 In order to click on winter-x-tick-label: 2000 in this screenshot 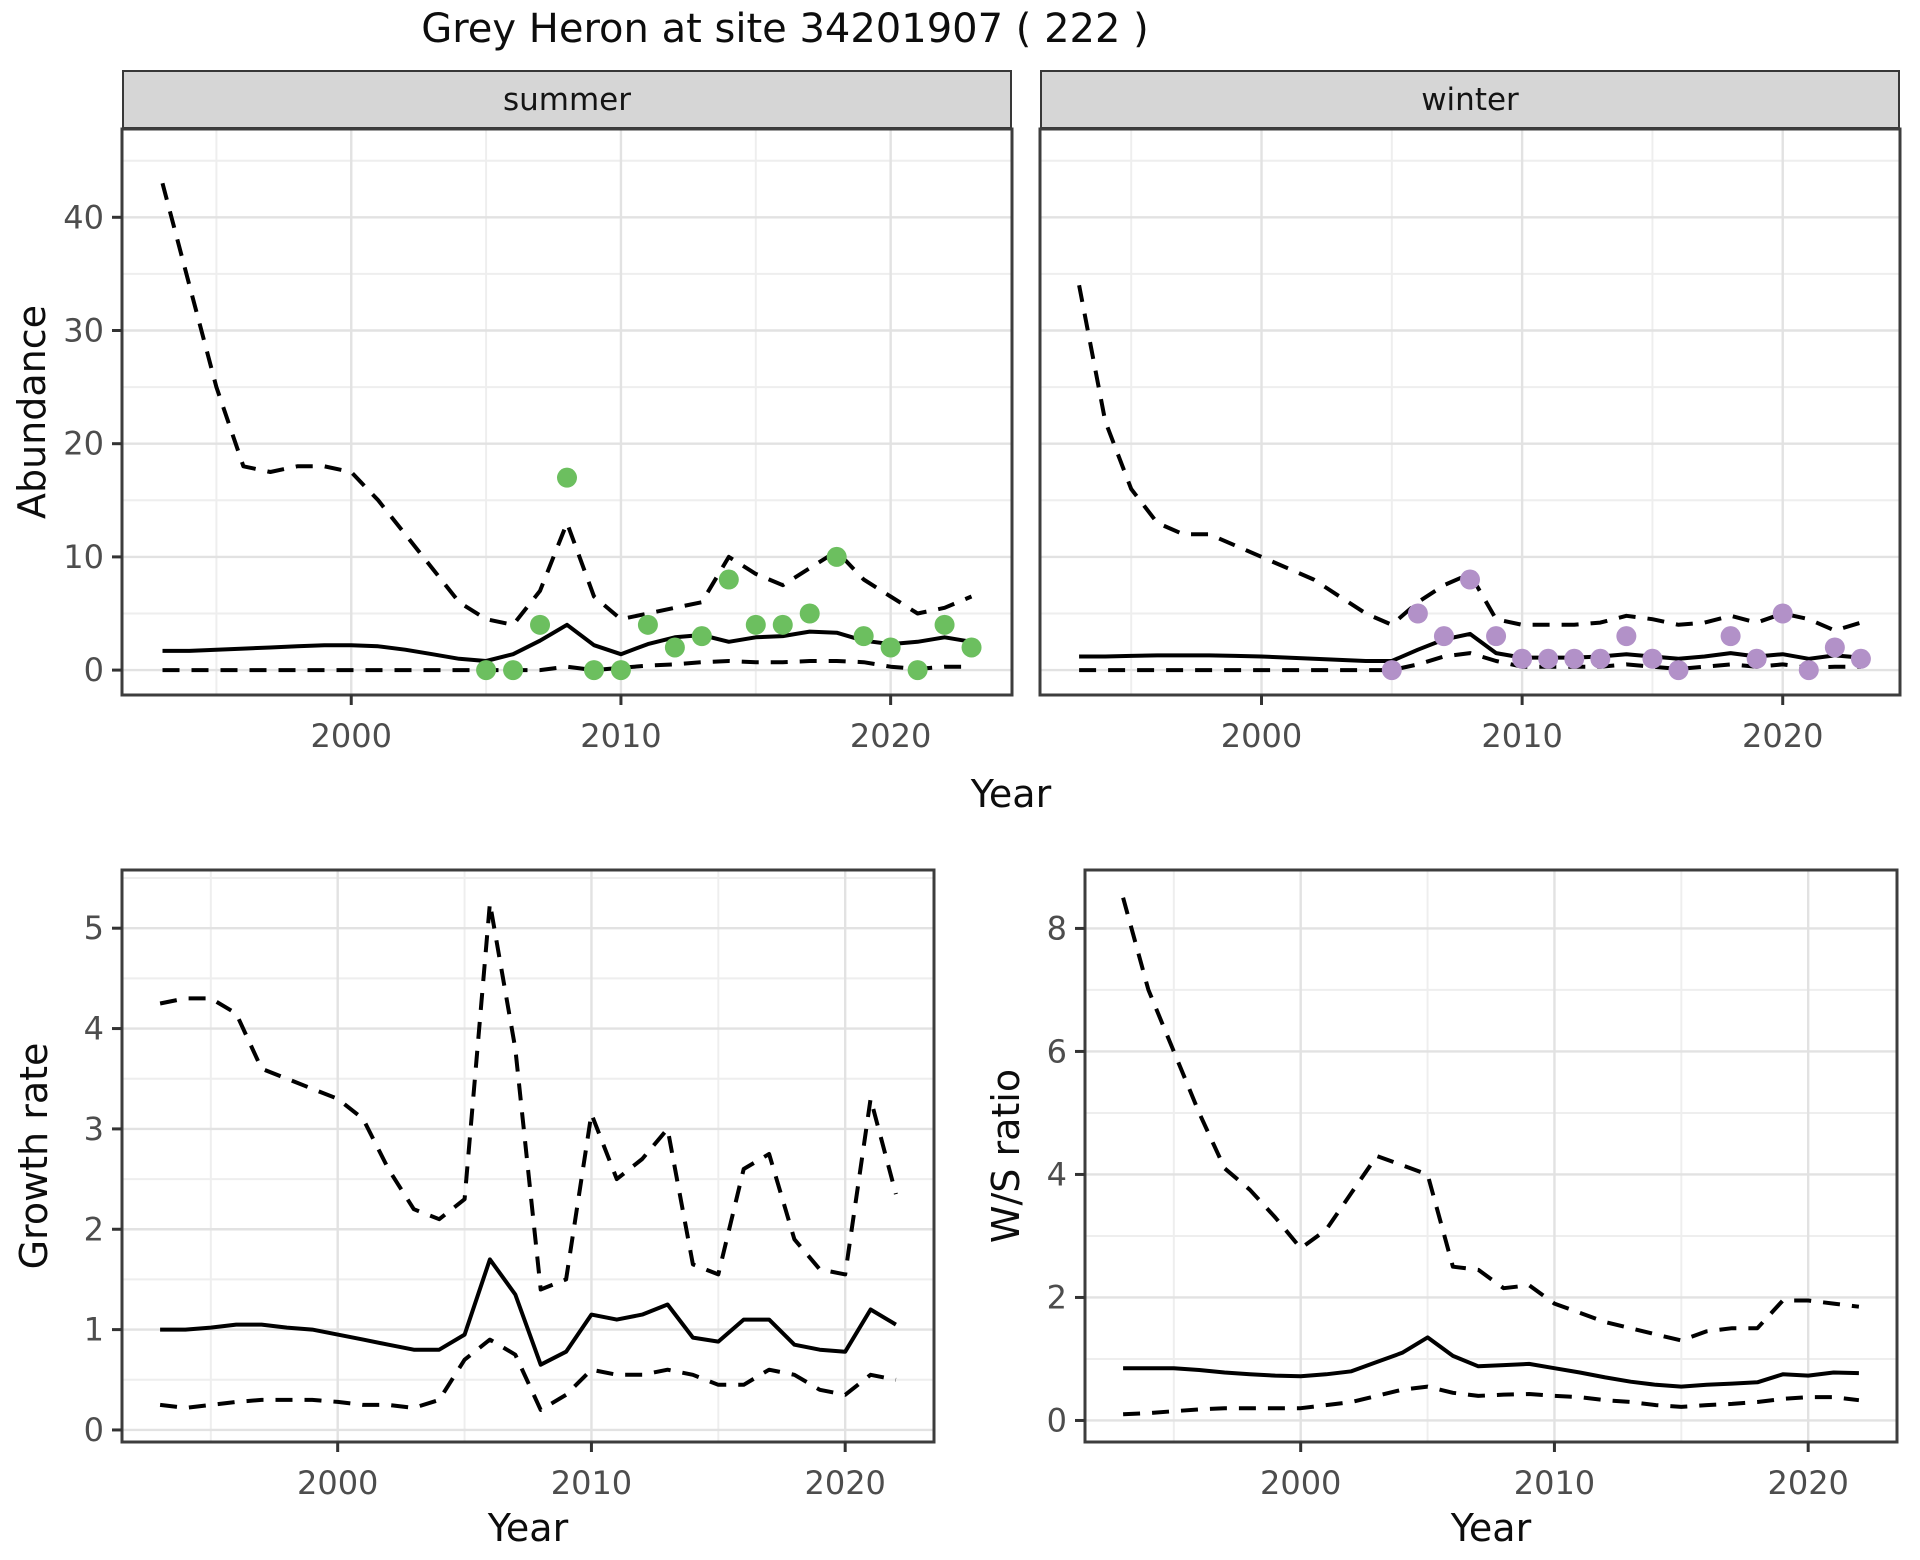, I will do `click(1261, 736)`.